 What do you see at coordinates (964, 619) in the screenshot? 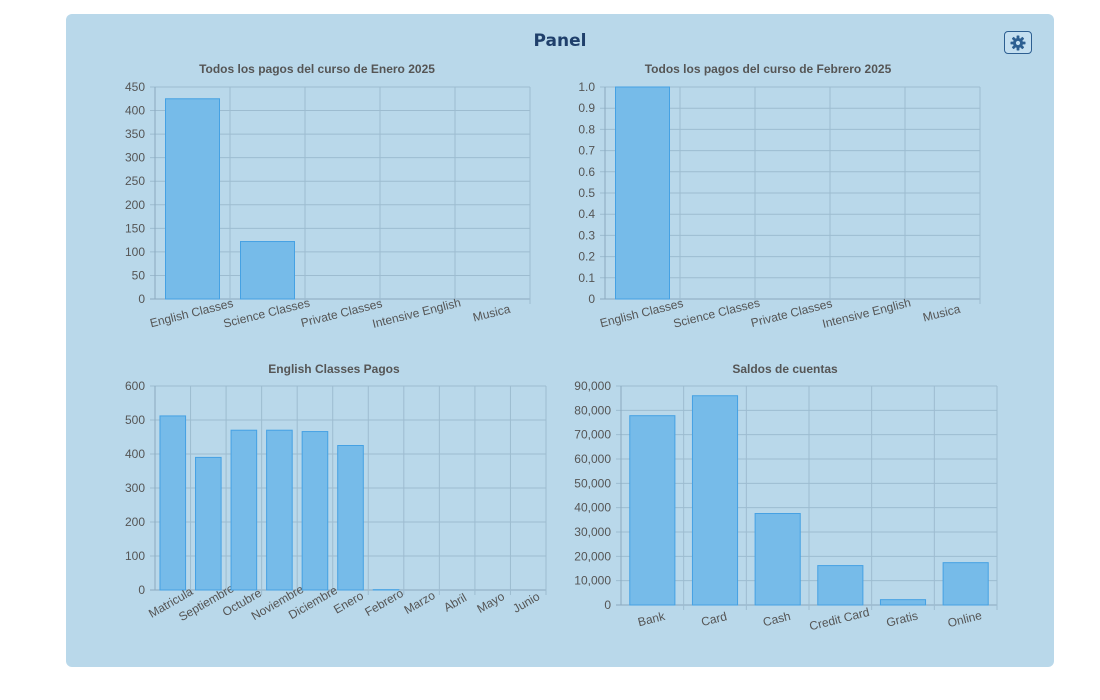
I see `x-tick-label: Online` at bounding box center [964, 619].